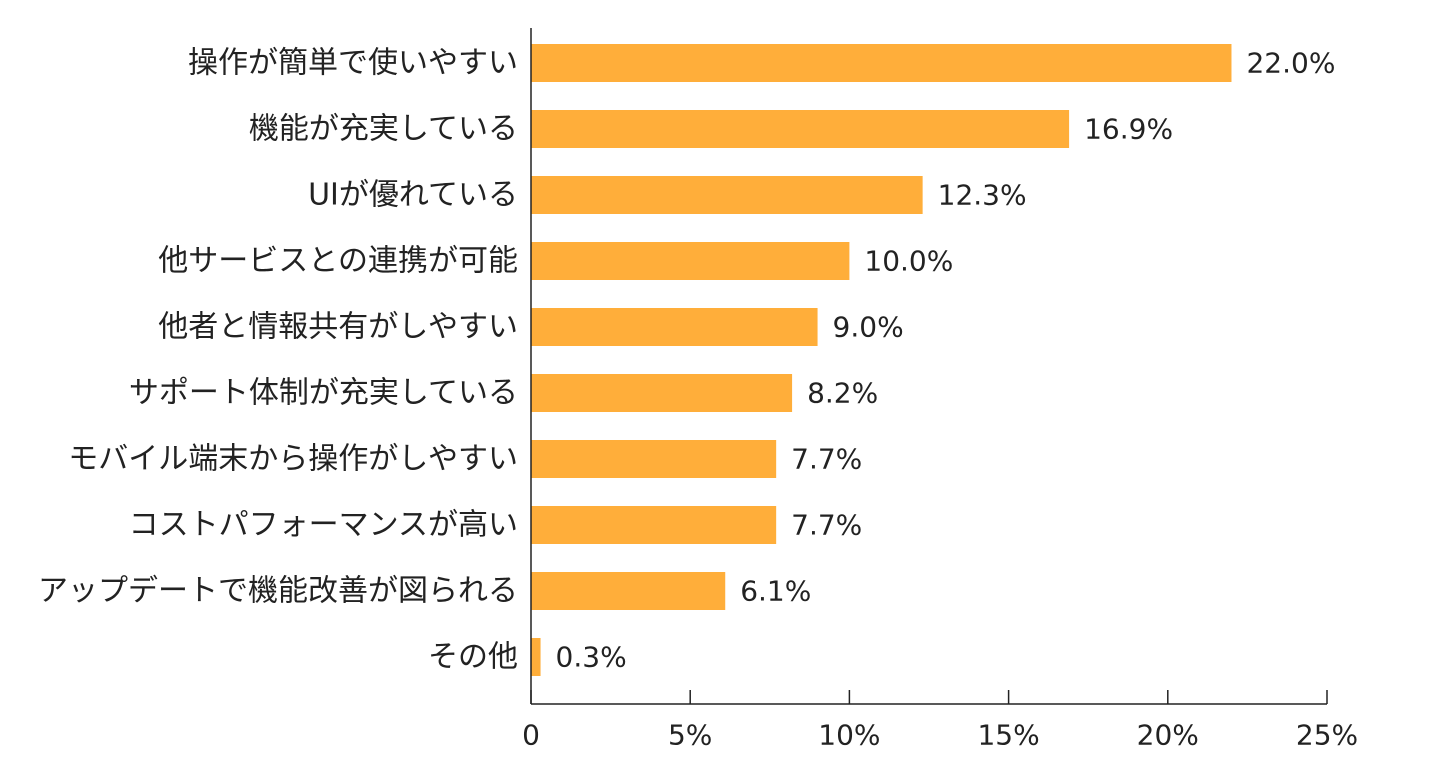 The height and width of the screenshot is (768, 1432). What do you see at coordinates (473, 657) in the screenshot?
I see `category-label-9: その他` at bounding box center [473, 657].